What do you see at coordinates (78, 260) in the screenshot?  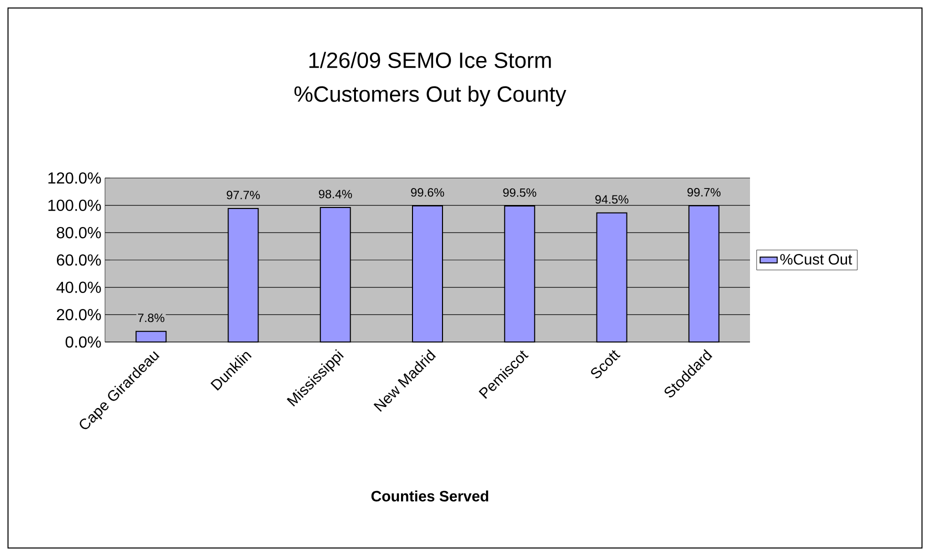 I see `y-tick-label: 60.0%` at bounding box center [78, 260].